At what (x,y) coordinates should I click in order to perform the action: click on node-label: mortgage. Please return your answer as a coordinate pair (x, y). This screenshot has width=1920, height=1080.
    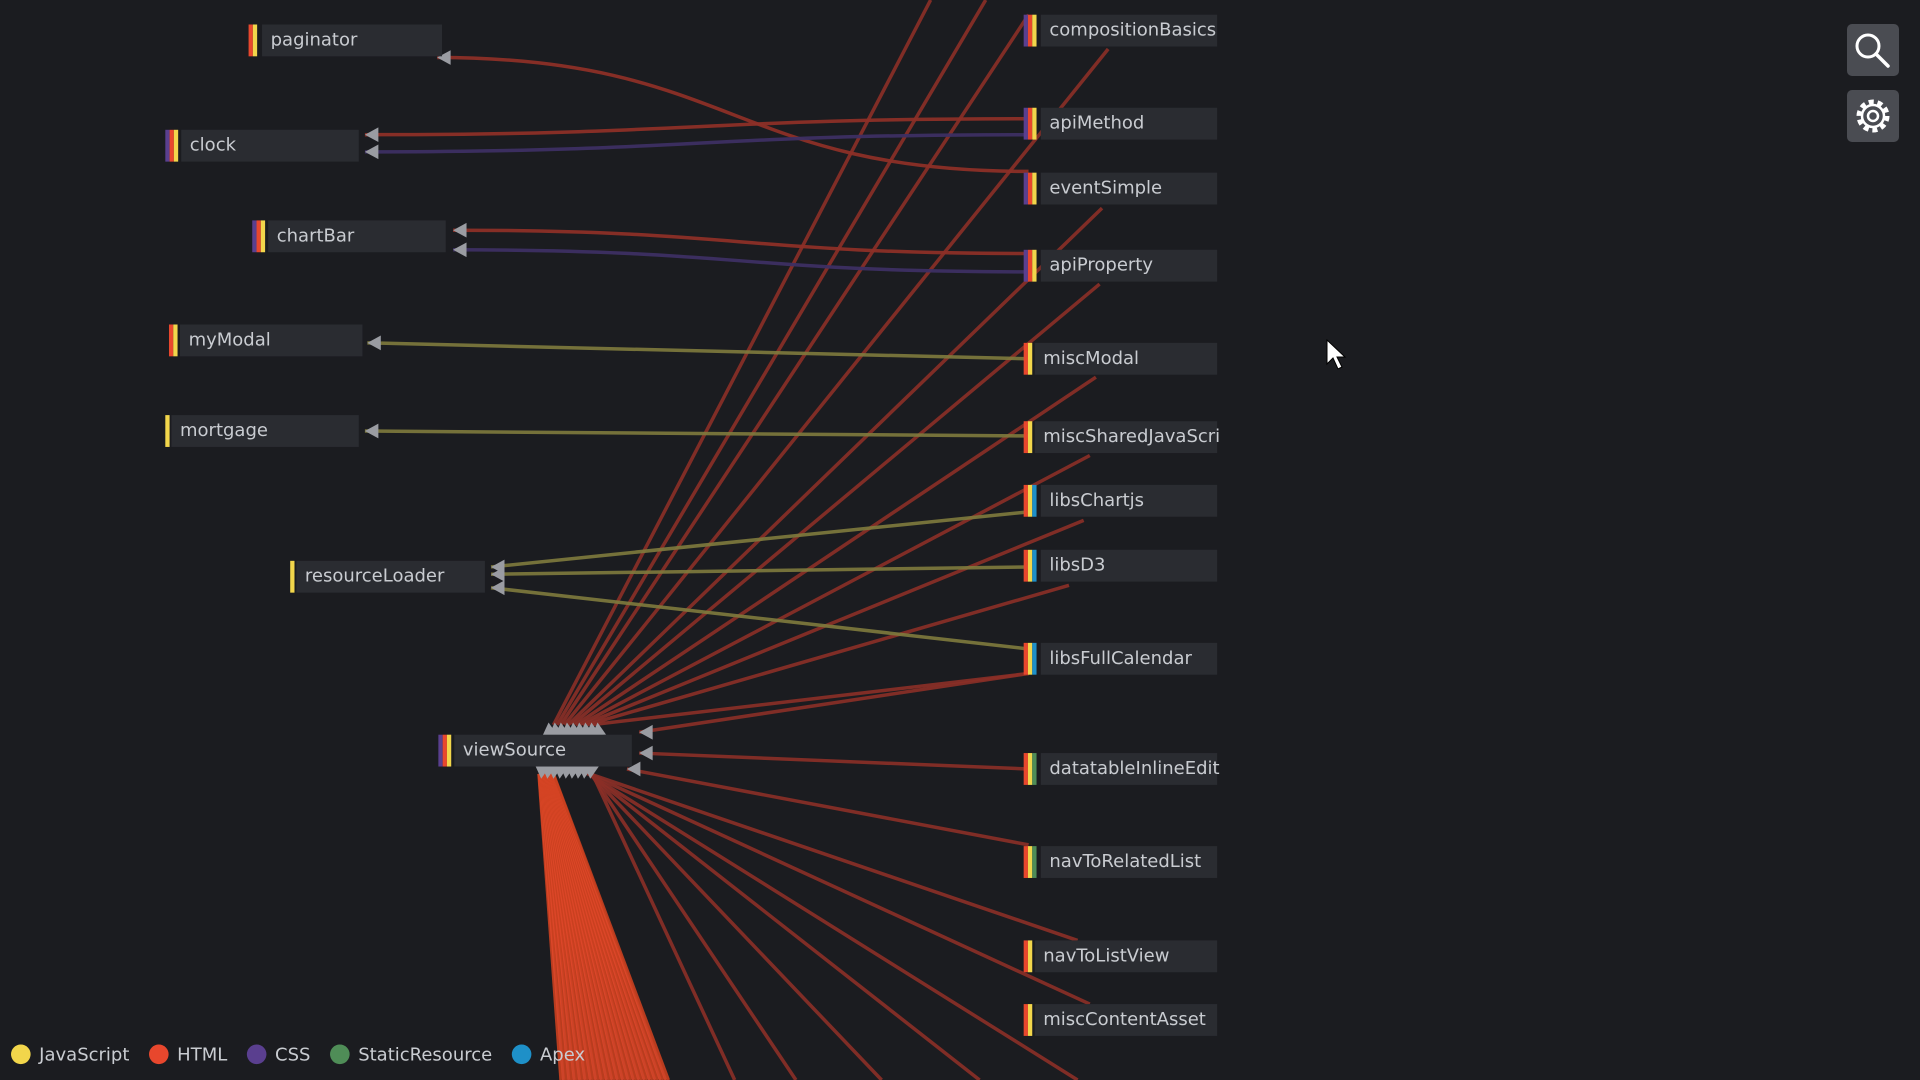
    Looking at the image, I should click on (224, 430).